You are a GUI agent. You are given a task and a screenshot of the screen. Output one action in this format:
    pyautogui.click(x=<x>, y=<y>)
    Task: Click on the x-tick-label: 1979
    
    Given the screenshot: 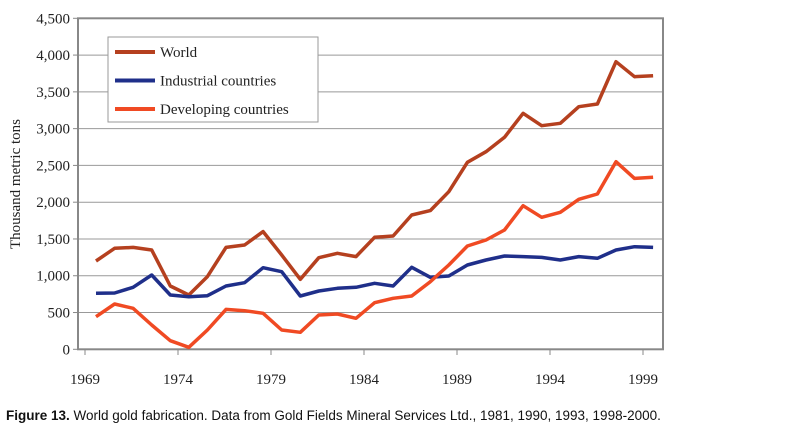 What is the action you would take?
    pyautogui.click(x=271, y=380)
    